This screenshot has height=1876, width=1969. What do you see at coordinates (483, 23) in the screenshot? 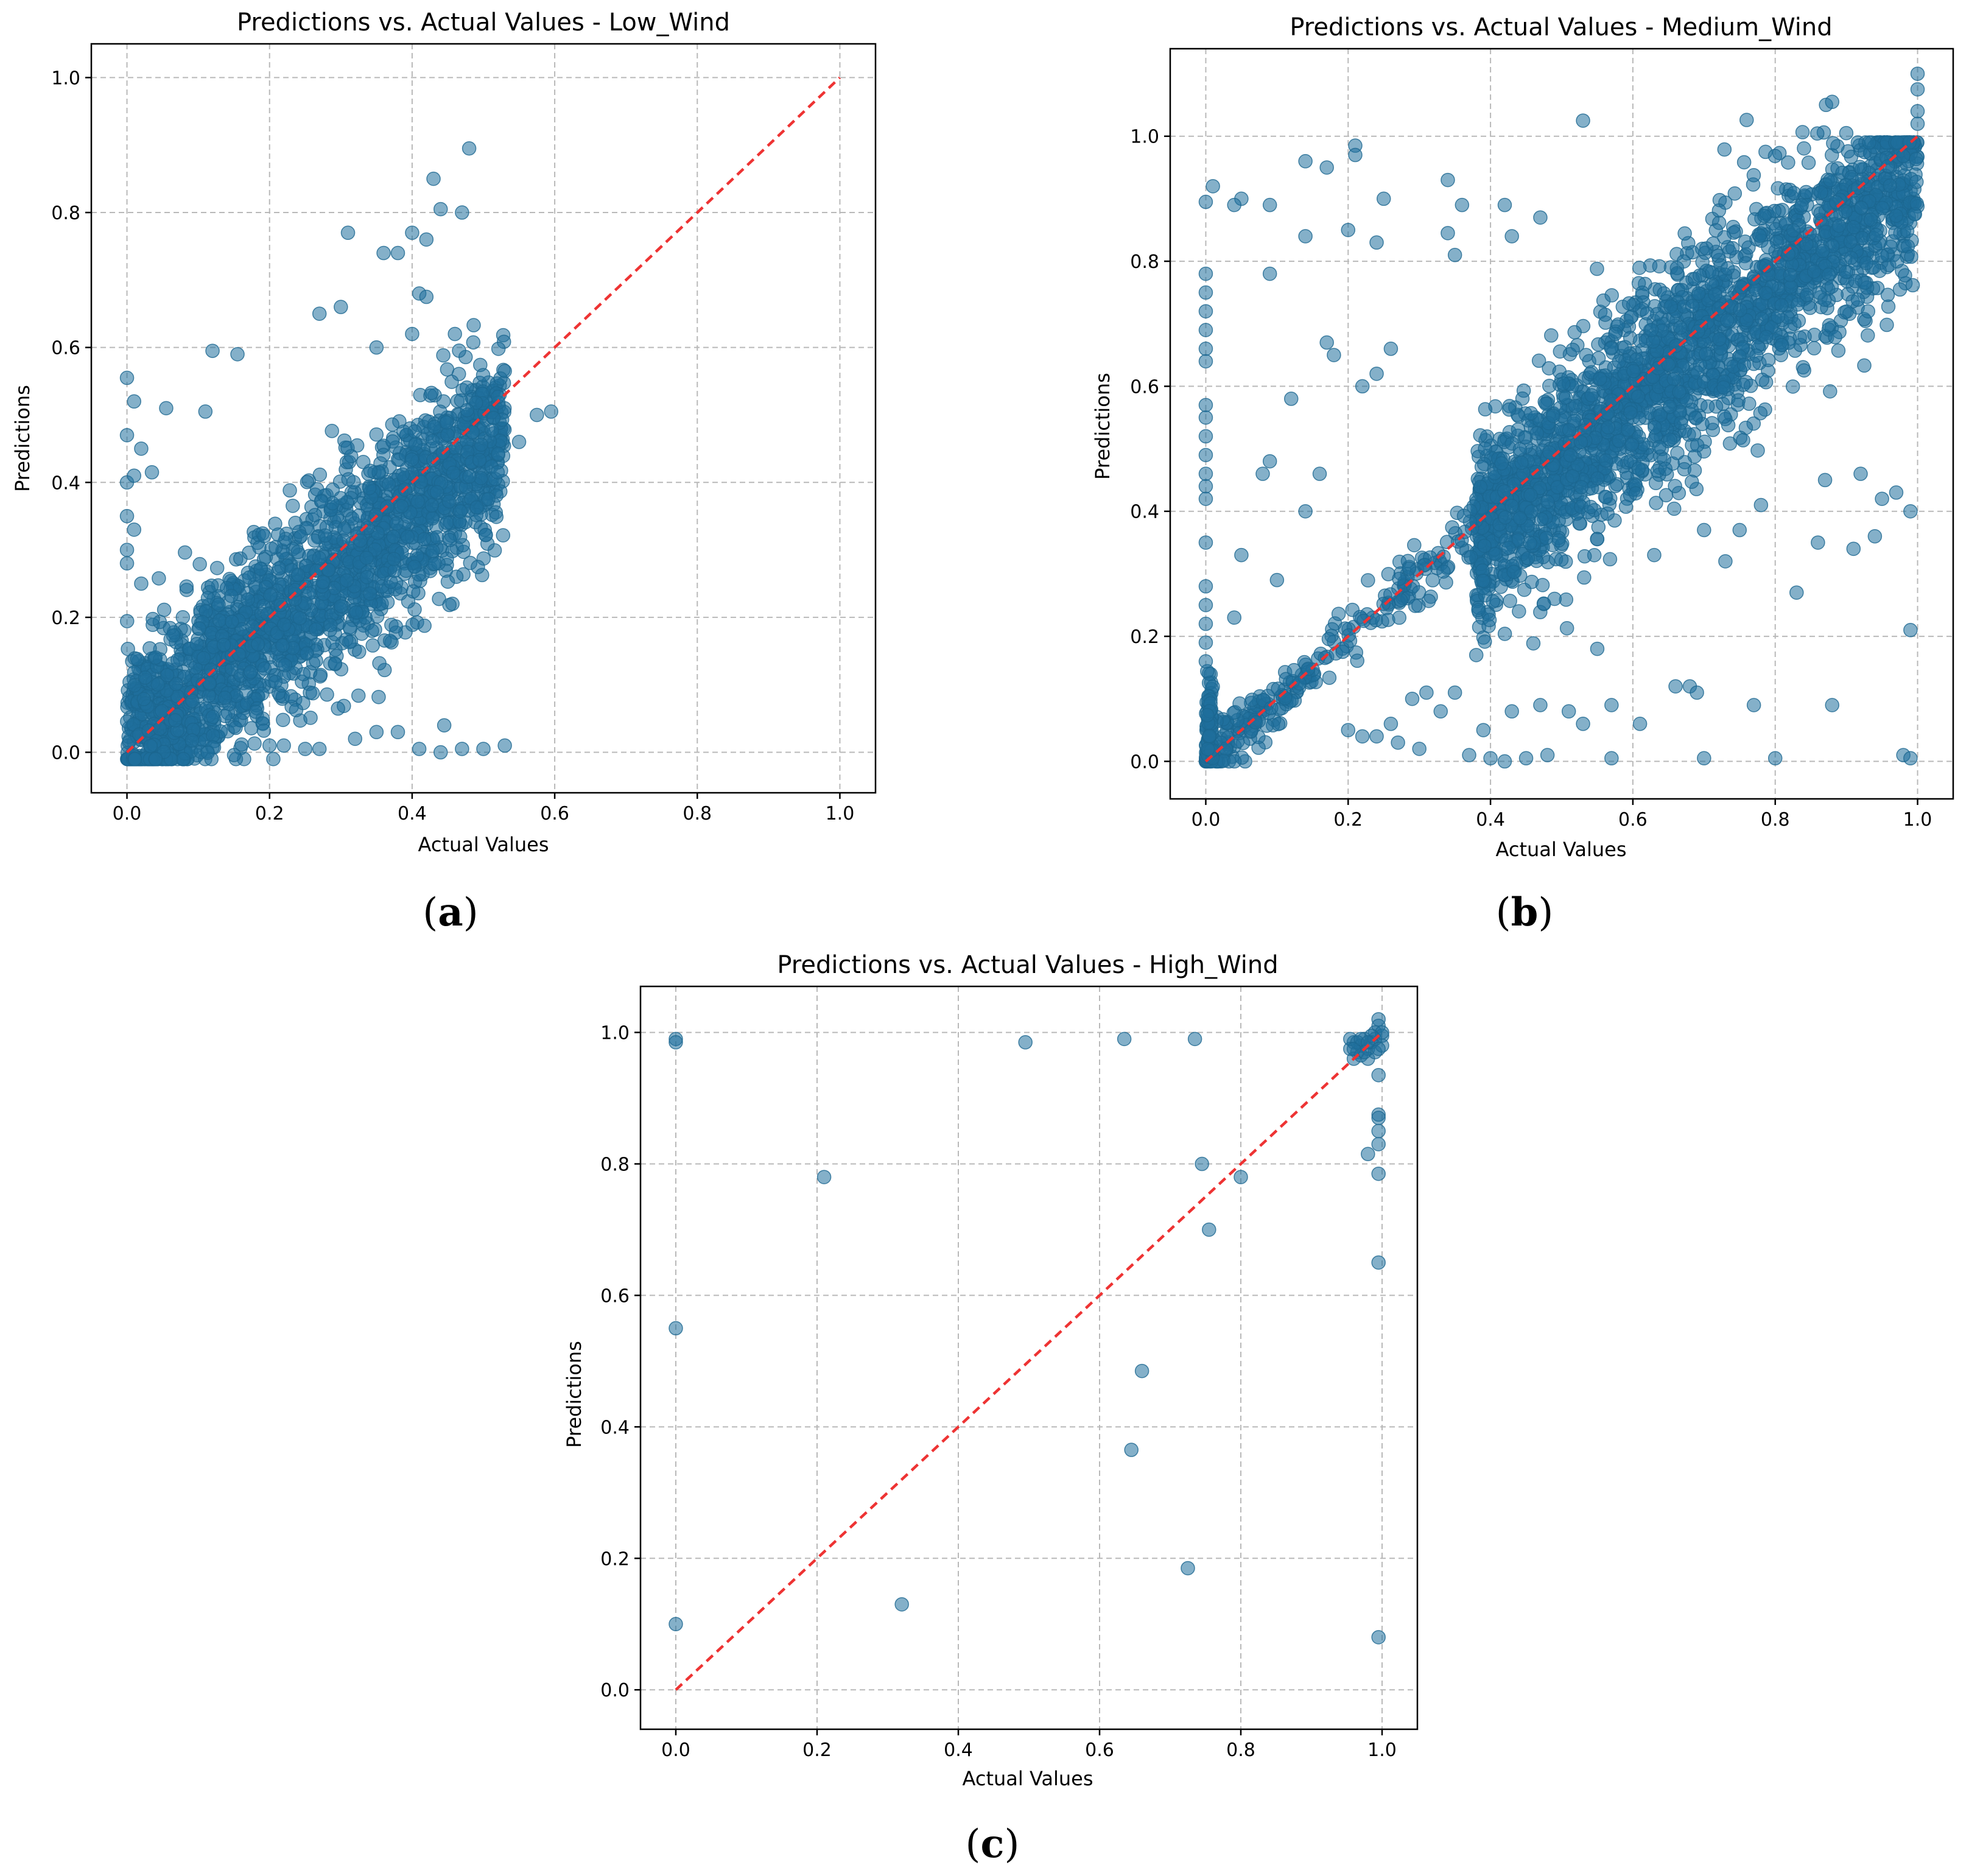
I see `chart-title: Predictions vs. Actual Values - Low_Wind` at bounding box center [483, 23].